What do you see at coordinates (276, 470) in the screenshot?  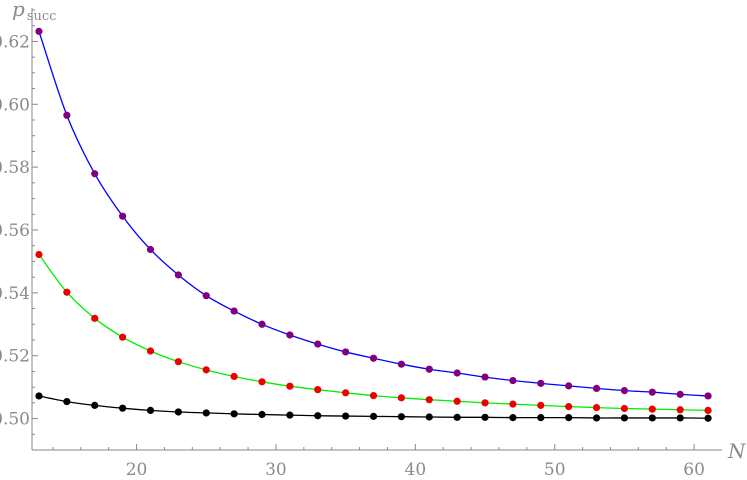 I see `x-tick-label: 30` at bounding box center [276, 470].